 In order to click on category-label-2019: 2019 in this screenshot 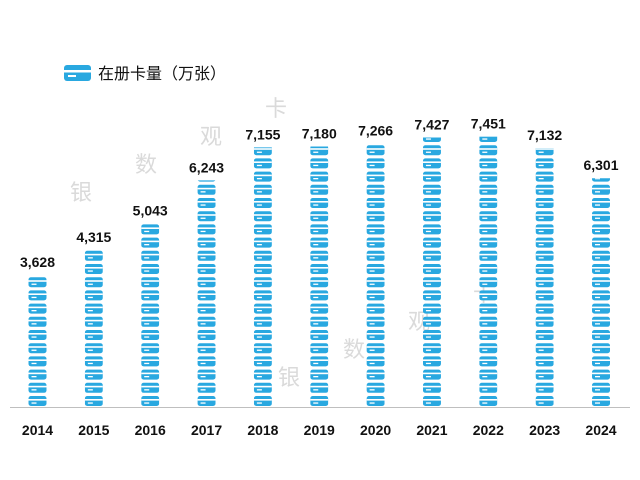, I will do `click(319, 430)`.